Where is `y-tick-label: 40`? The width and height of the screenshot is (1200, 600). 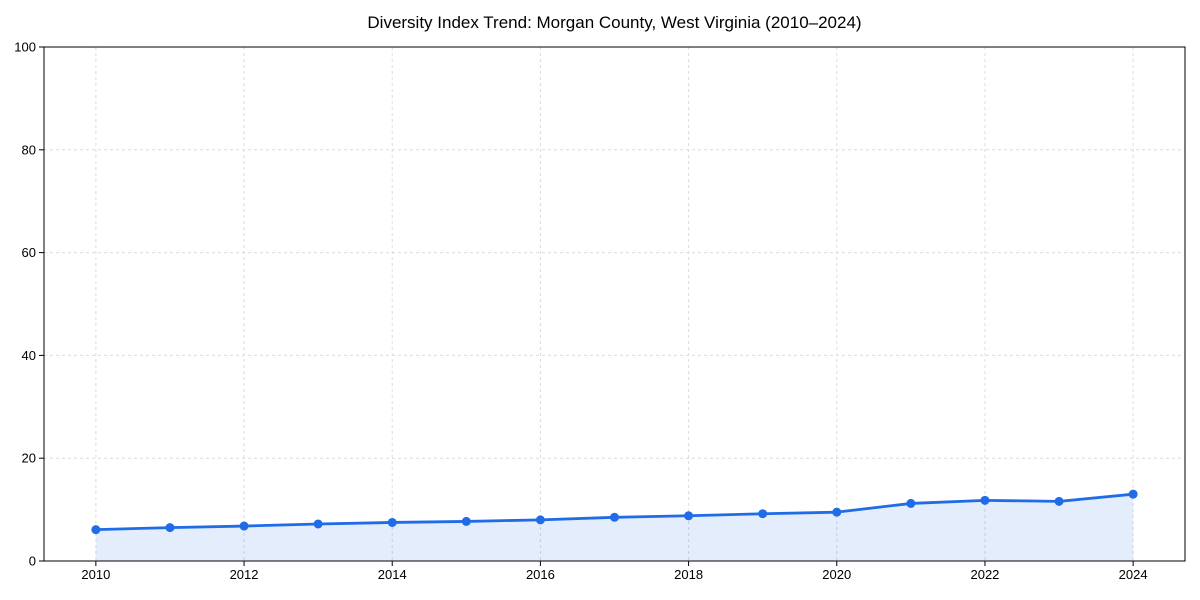 y-tick-label: 40 is located at coordinates (29, 355).